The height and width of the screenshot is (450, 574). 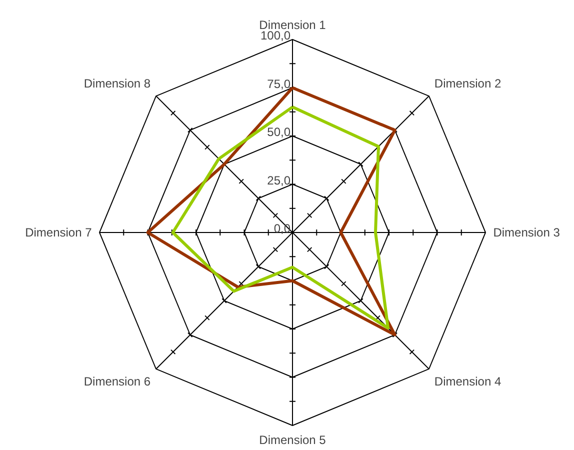 I want to click on spoke-label: Dimension 4, so click(x=468, y=381).